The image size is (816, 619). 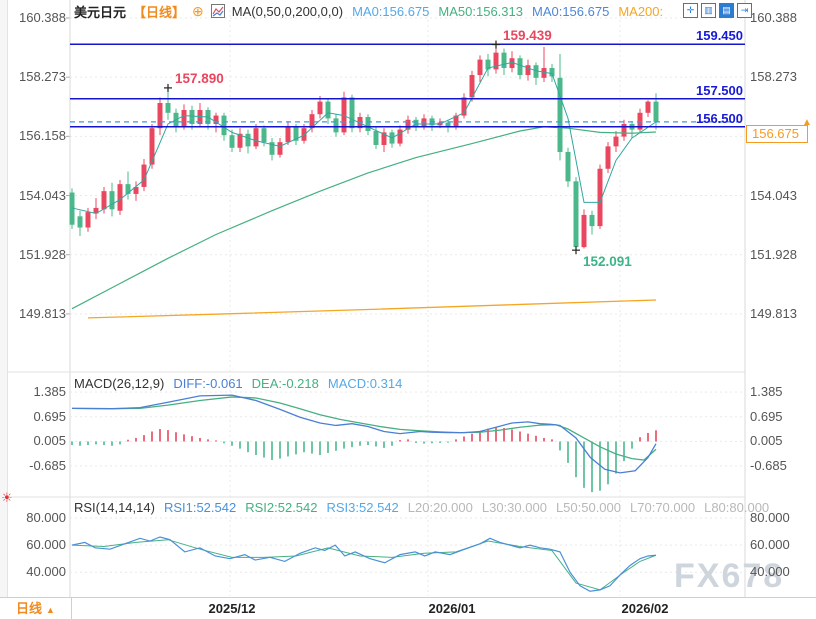 What do you see at coordinates (726, 10) in the screenshot?
I see `drawing-tools-icon: ▤` at bounding box center [726, 10].